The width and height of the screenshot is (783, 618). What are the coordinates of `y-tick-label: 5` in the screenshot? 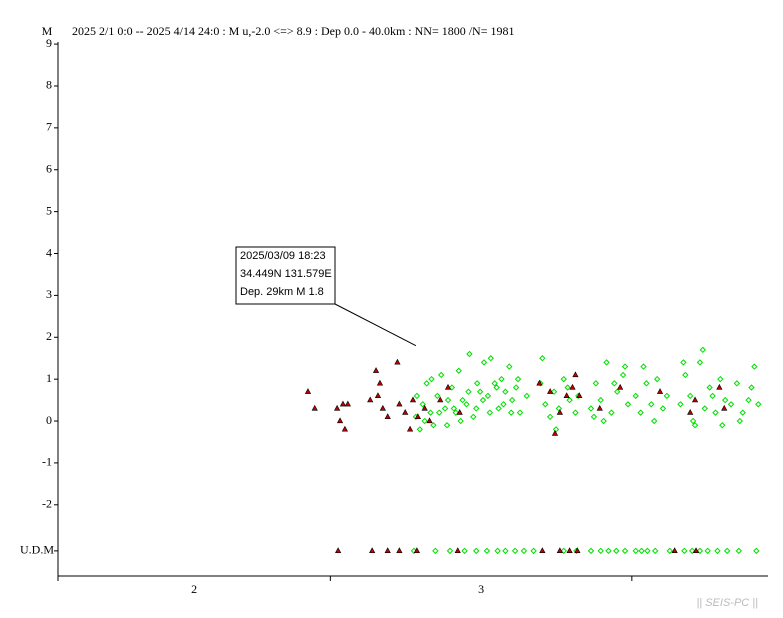 It's located at (49, 210).